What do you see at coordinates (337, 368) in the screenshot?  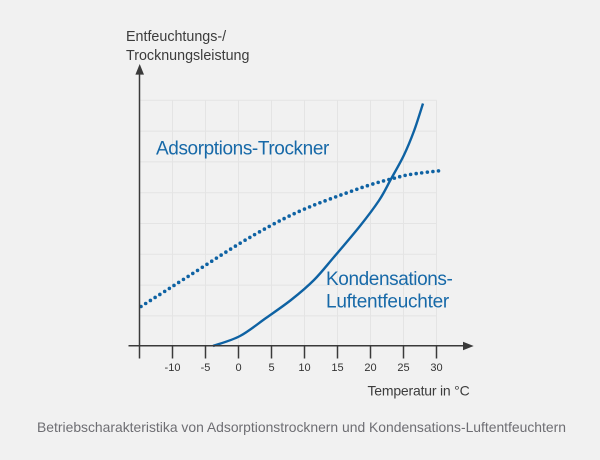 I see `svg-text: 15` at bounding box center [337, 368].